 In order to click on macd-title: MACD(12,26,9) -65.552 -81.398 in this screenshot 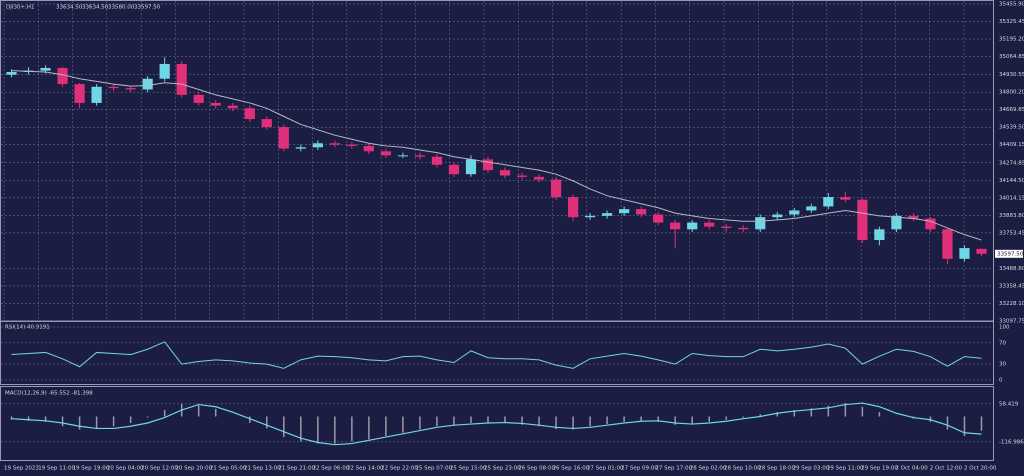, I will do `click(49, 394)`.